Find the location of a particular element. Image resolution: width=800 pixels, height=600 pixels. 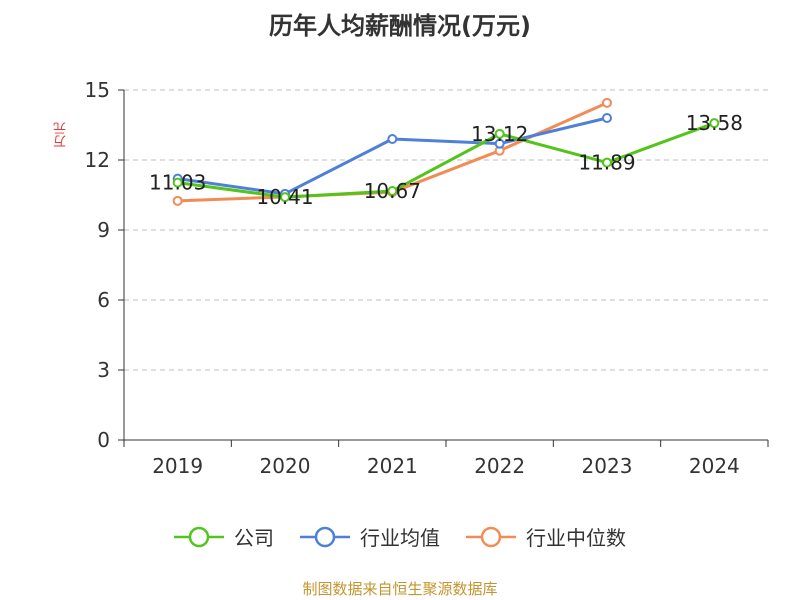

data-label: 11.89 is located at coordinates (606, 163).